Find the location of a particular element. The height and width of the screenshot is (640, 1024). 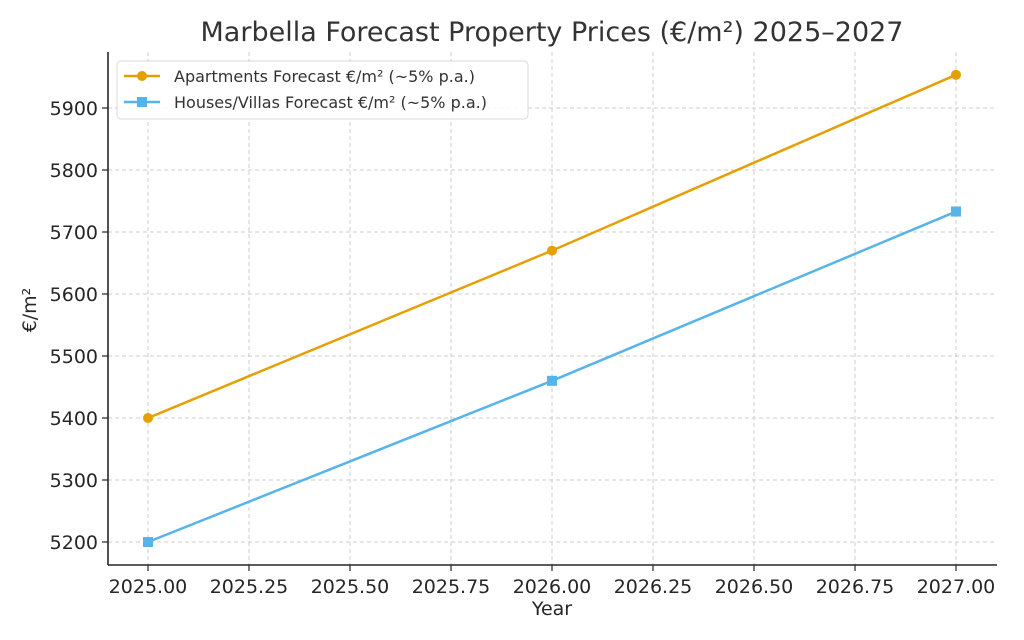

y-tick-label: 5600 is located at coordinates (74, 295).